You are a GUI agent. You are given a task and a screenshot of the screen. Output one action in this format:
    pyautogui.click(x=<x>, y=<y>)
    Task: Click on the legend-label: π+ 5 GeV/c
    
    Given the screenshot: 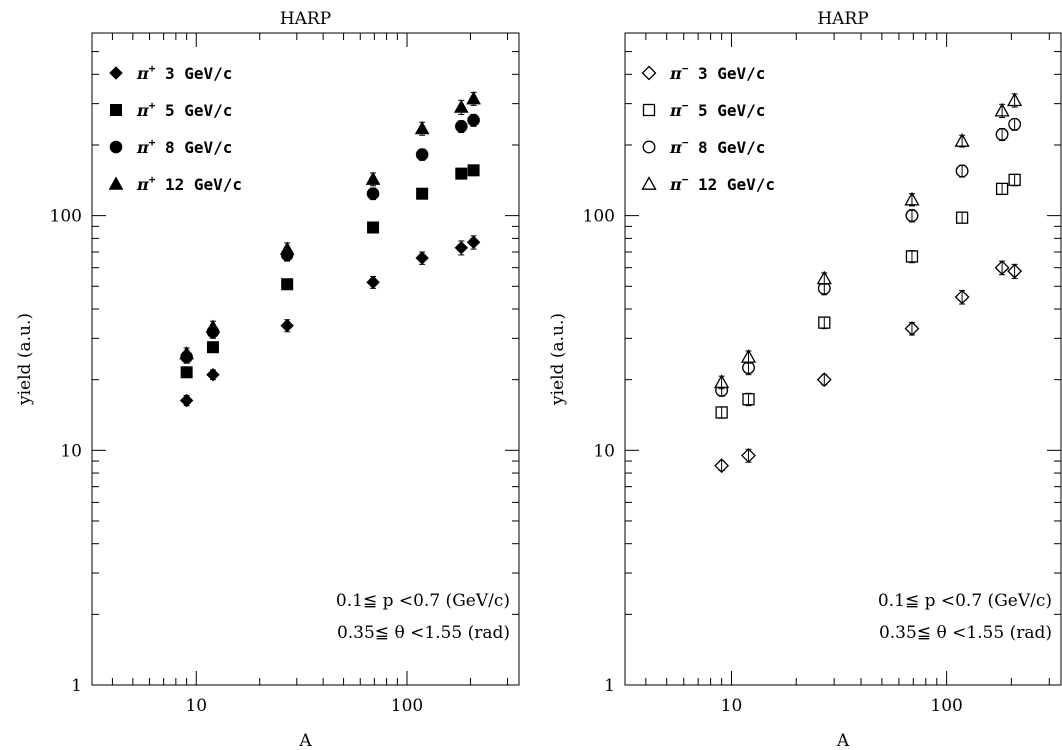 What is the action you would take?
    pyautogui.click(x=184, y=109)
    